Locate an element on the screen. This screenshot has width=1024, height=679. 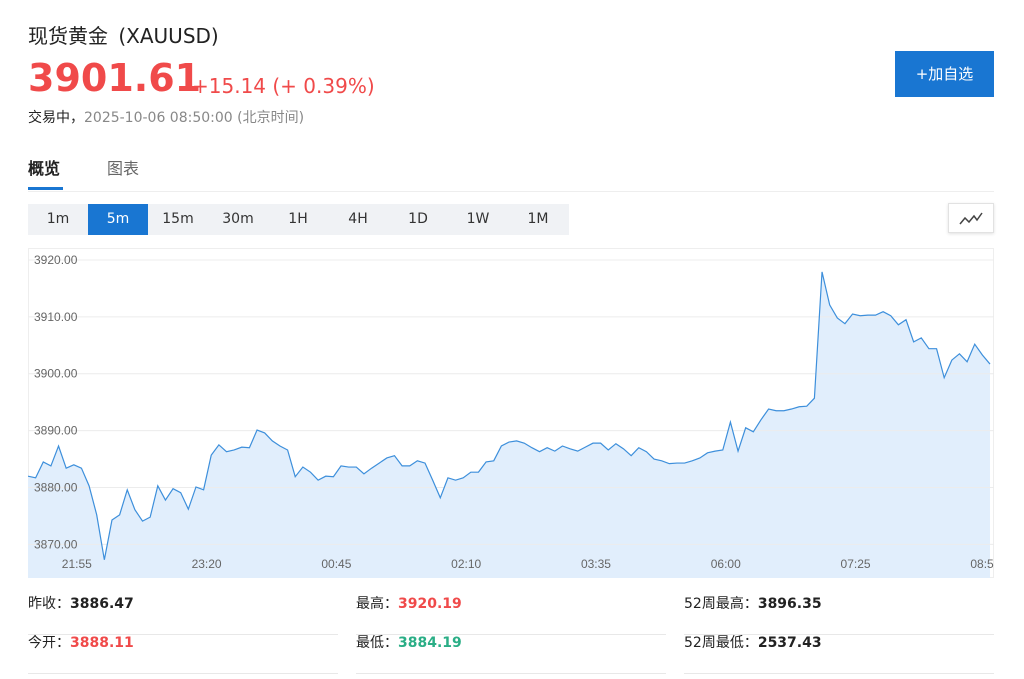
chart-style-button is located at coordinates (971, 218).